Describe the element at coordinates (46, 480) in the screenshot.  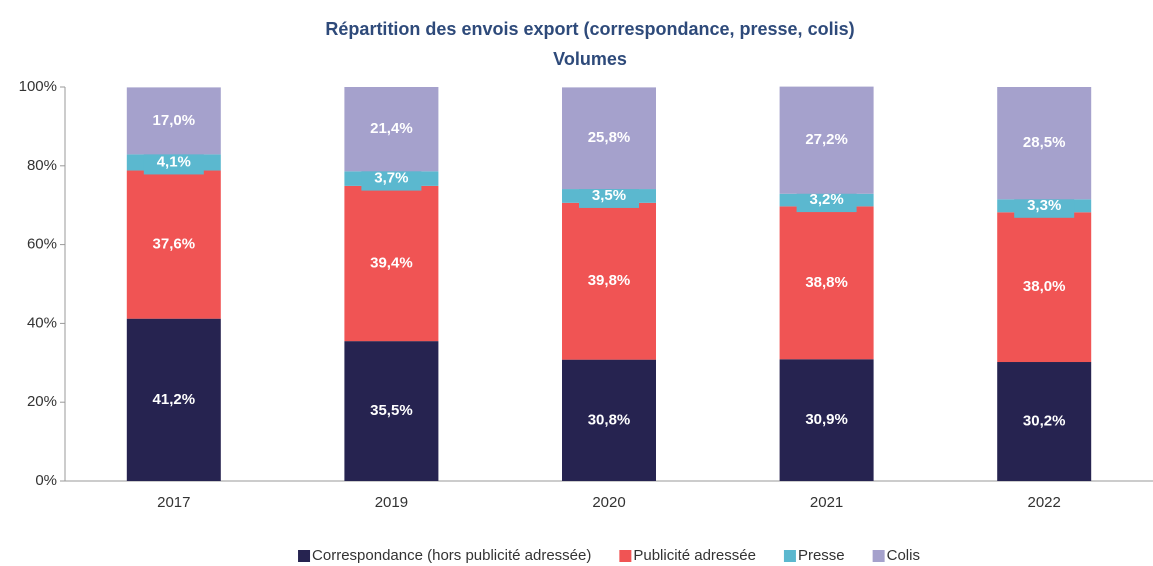
I see `y-tick-label: 0%` at that location.